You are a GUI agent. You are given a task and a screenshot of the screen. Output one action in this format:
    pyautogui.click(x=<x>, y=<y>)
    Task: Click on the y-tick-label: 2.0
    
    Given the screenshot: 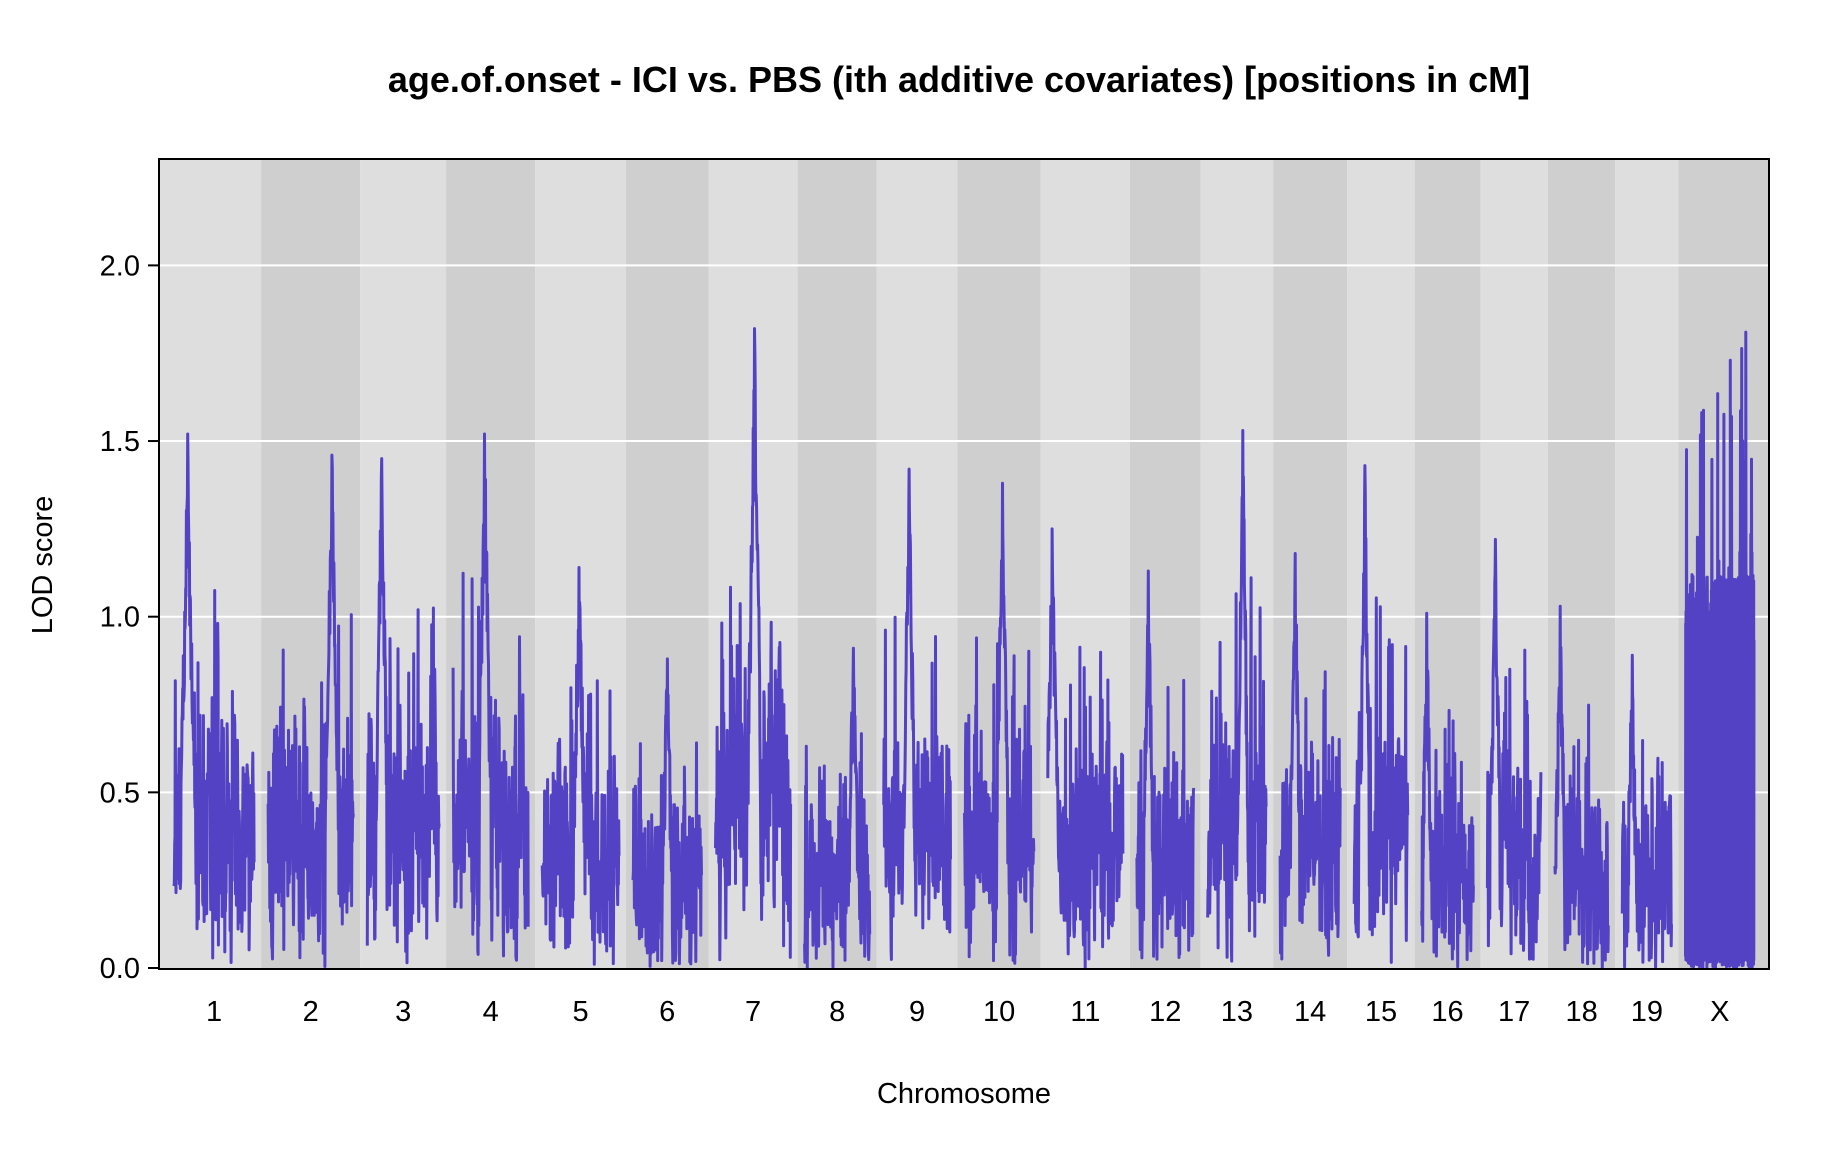 What is the action you would take?
    pyautogui.click(x=120, y=266)
    